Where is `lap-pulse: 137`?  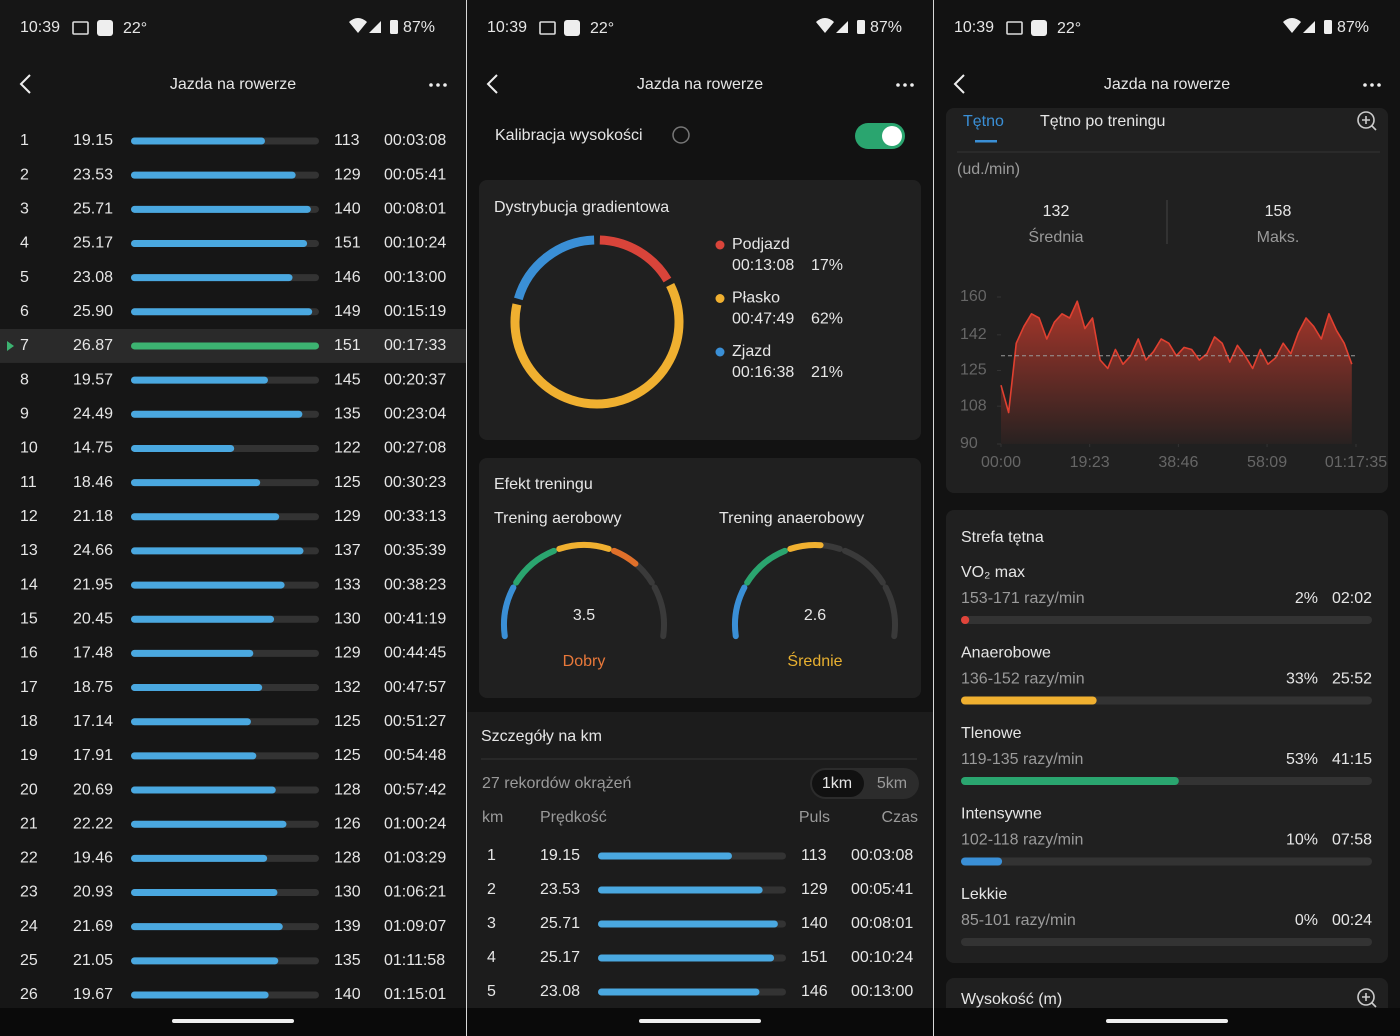 lap-pulse: 137 is located at coordinates (347, 550).